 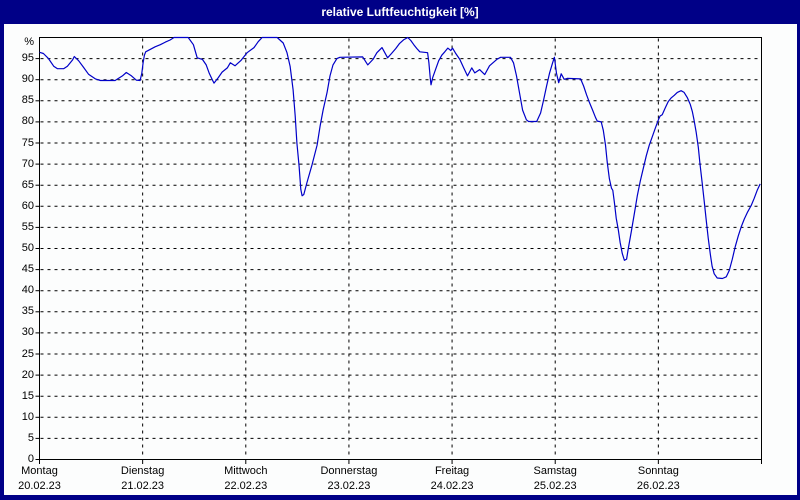 What do you see at coordinates (349, 471) in the screenshot?
I see `x-day-label-3: Donnerstag` at bounding box center [349, 471].